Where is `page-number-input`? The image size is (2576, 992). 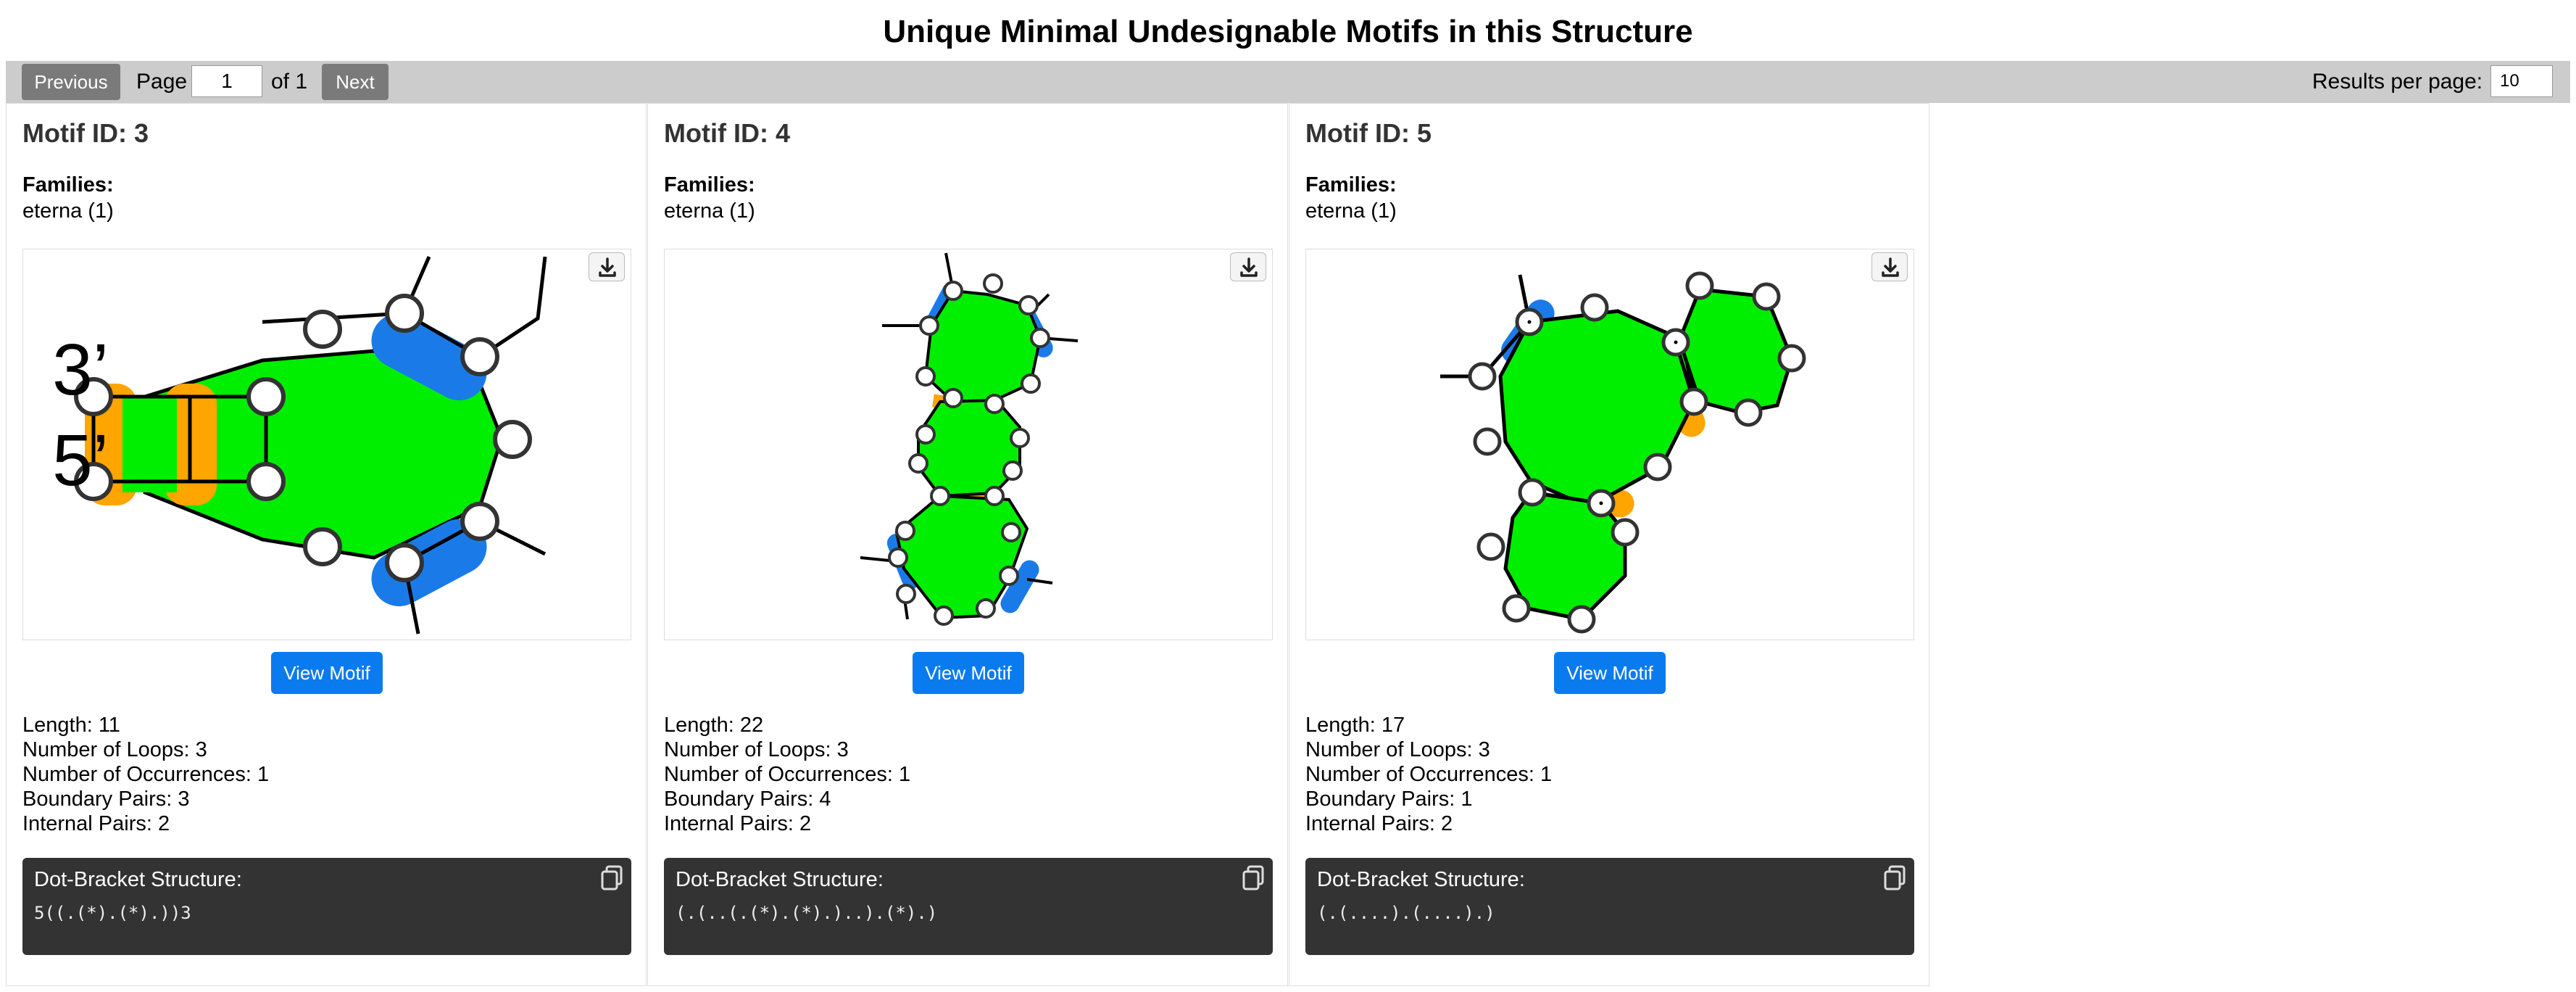 page-number-input is located at coordinates (226, 81).